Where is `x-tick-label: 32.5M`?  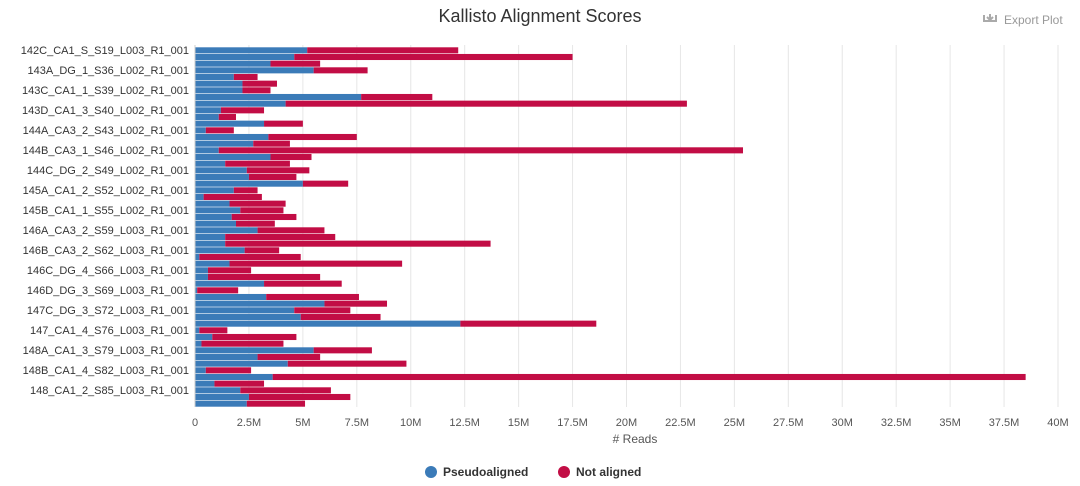 x-tick-label: 32.5M is located at coordinates (896, 423).